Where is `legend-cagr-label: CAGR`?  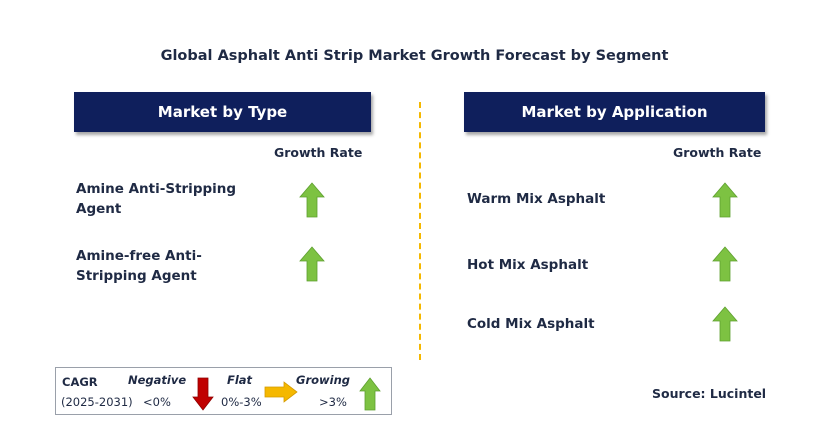
legend-cagr-label: CAGR is located at coordinates (80, 382).